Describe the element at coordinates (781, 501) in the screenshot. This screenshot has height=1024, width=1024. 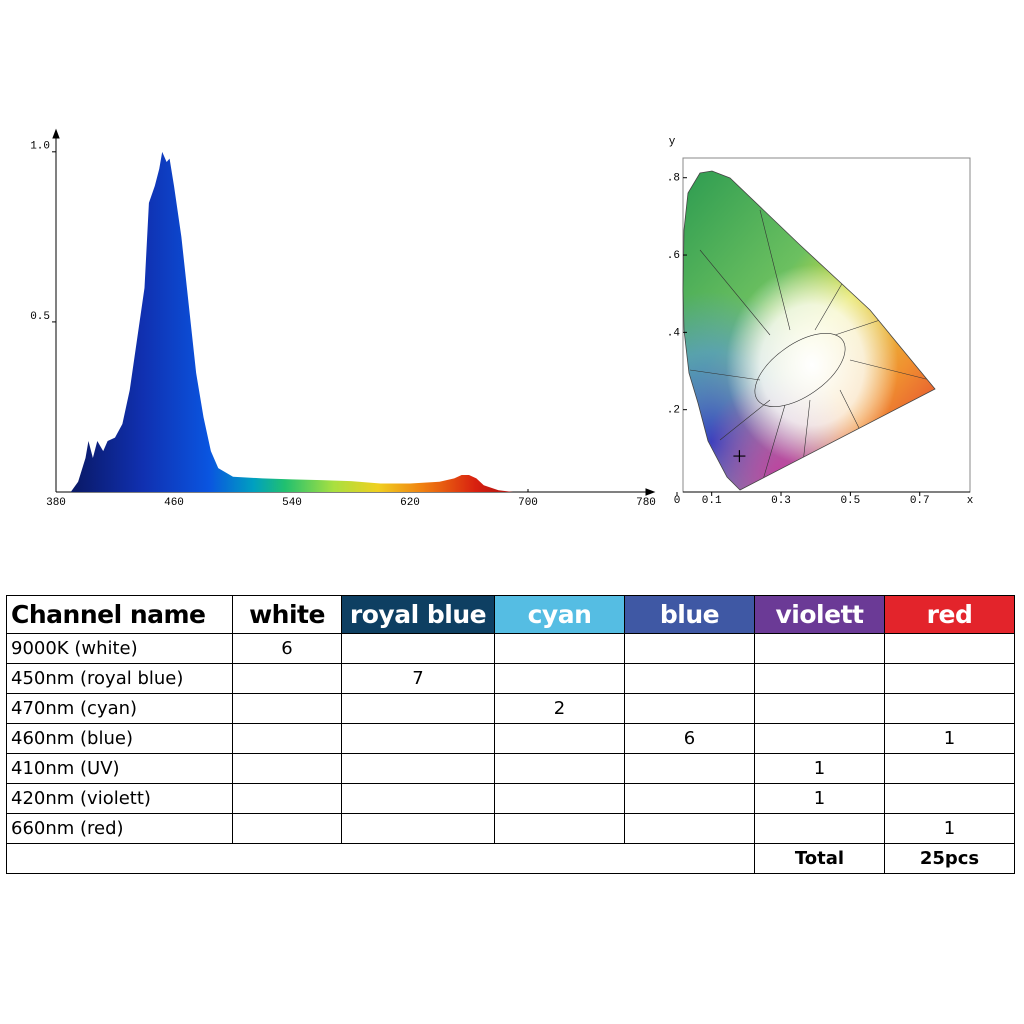
I see `x-tick-label: 0.3` at that location.